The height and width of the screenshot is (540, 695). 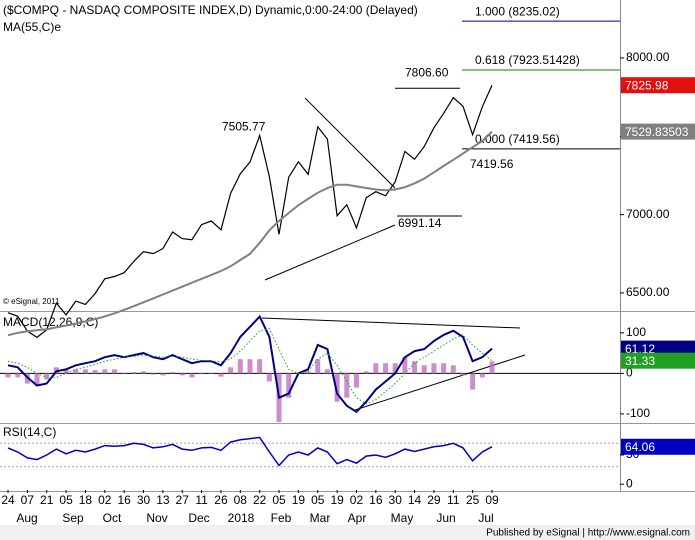 I want to click on fib-label: 0.618 (7923.51428), so click(x=527, y=60).